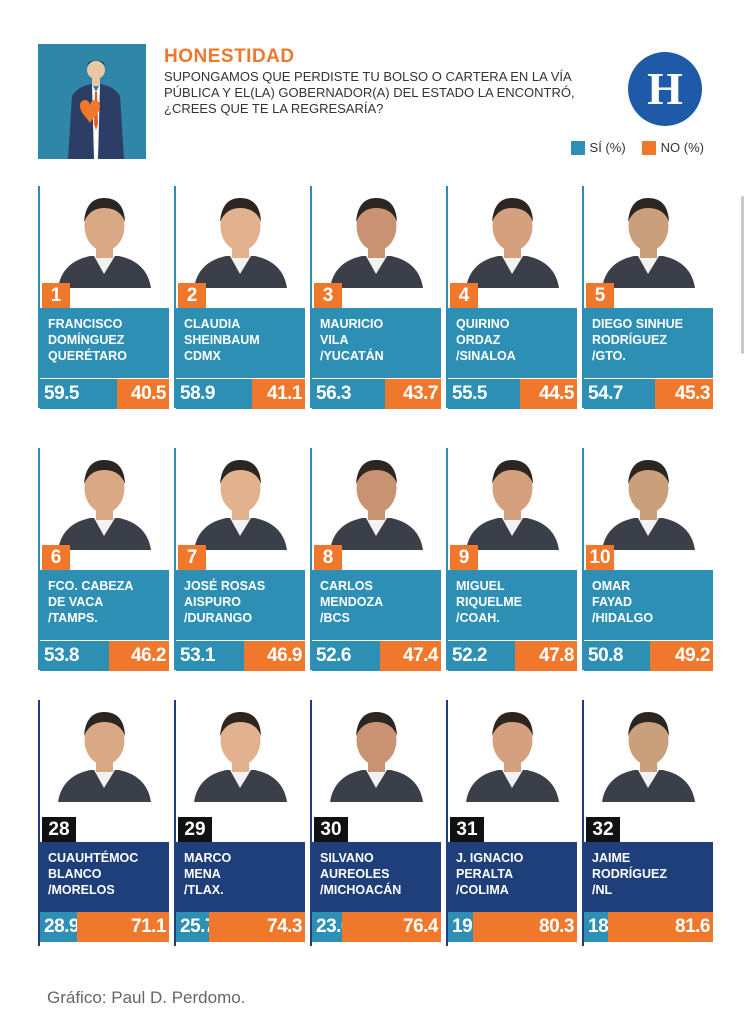  What do you see at coordinates (229, 56) in the screenshot?
I see `chart-title: HONESTIDAD` at bounding box center [229, 56].